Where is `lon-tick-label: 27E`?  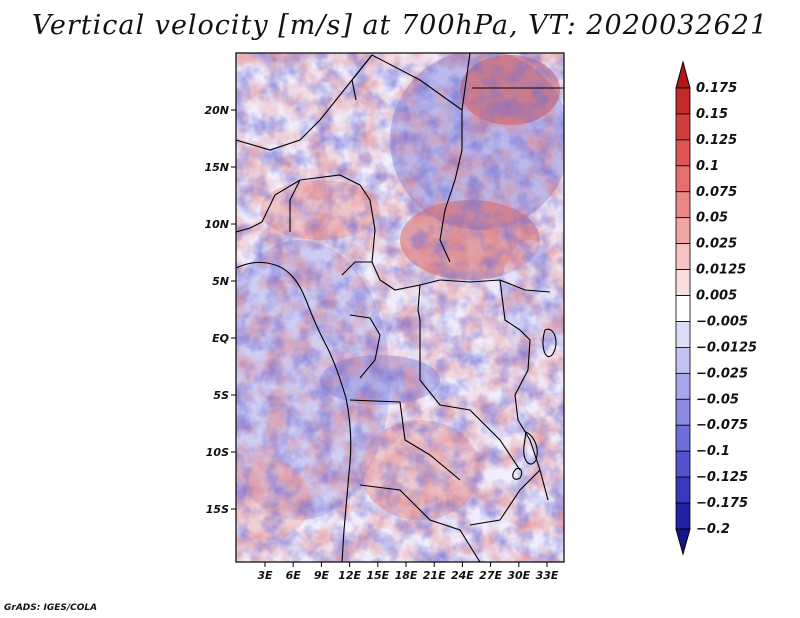
lon-tick-label: 27E is located at coordinates (490, 575).